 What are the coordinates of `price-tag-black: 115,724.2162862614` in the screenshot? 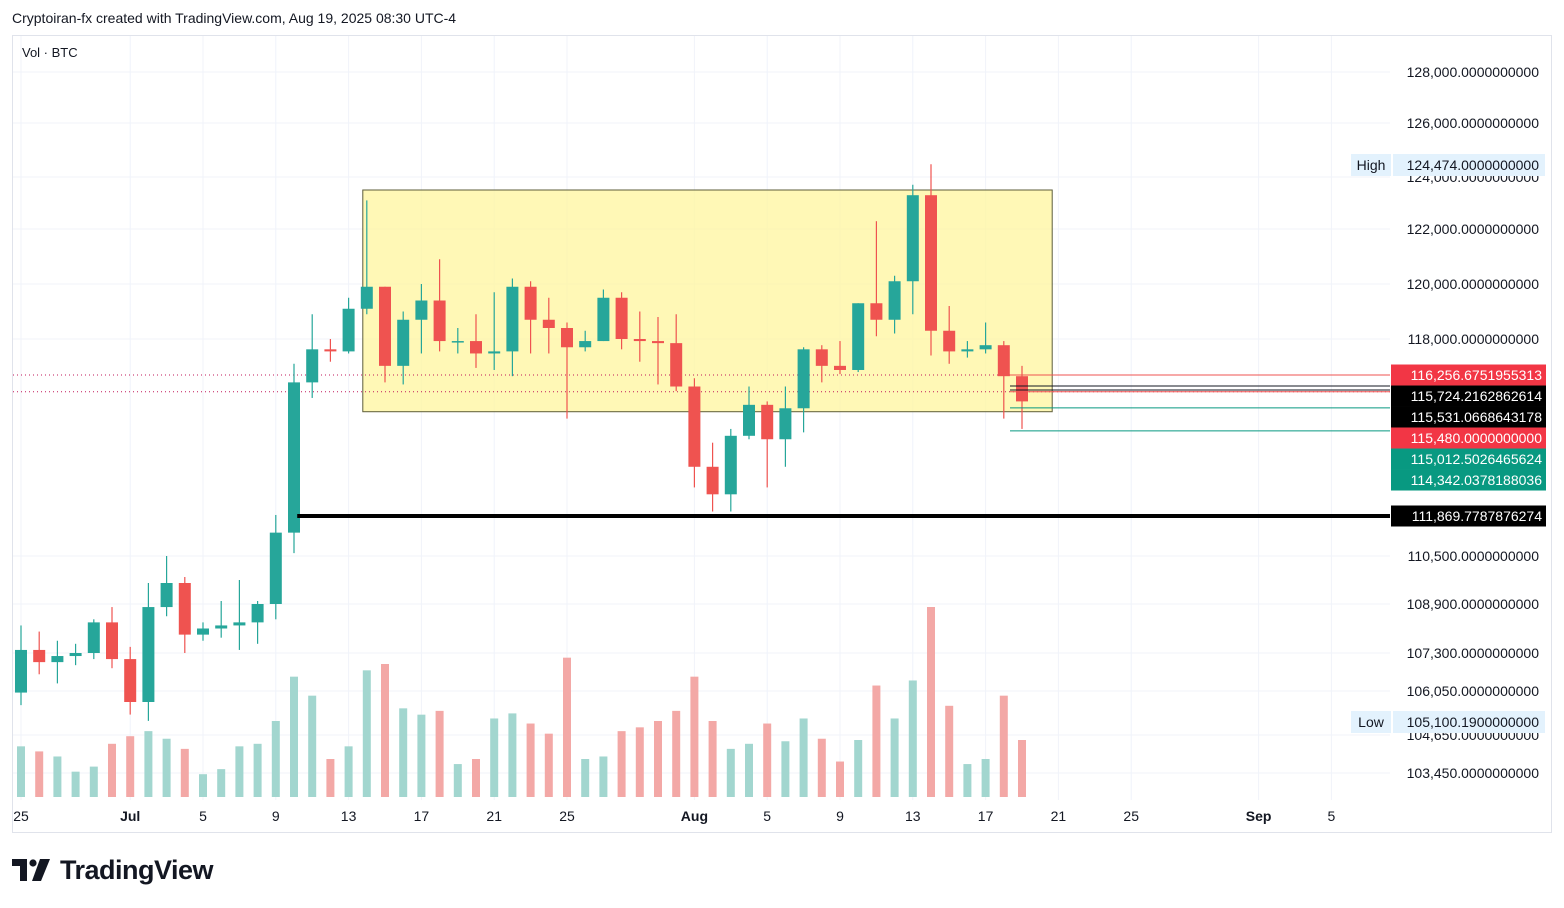 It's located at (1468, 396).